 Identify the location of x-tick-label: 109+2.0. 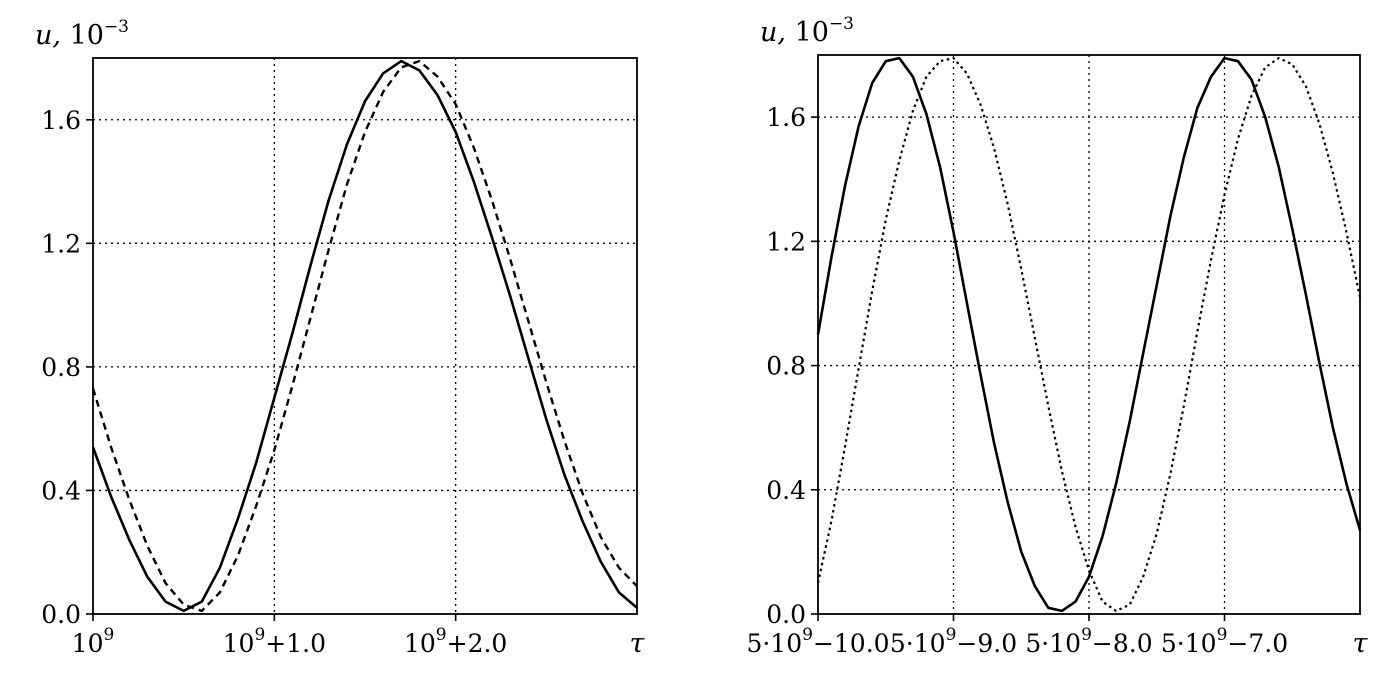
(455, 641).